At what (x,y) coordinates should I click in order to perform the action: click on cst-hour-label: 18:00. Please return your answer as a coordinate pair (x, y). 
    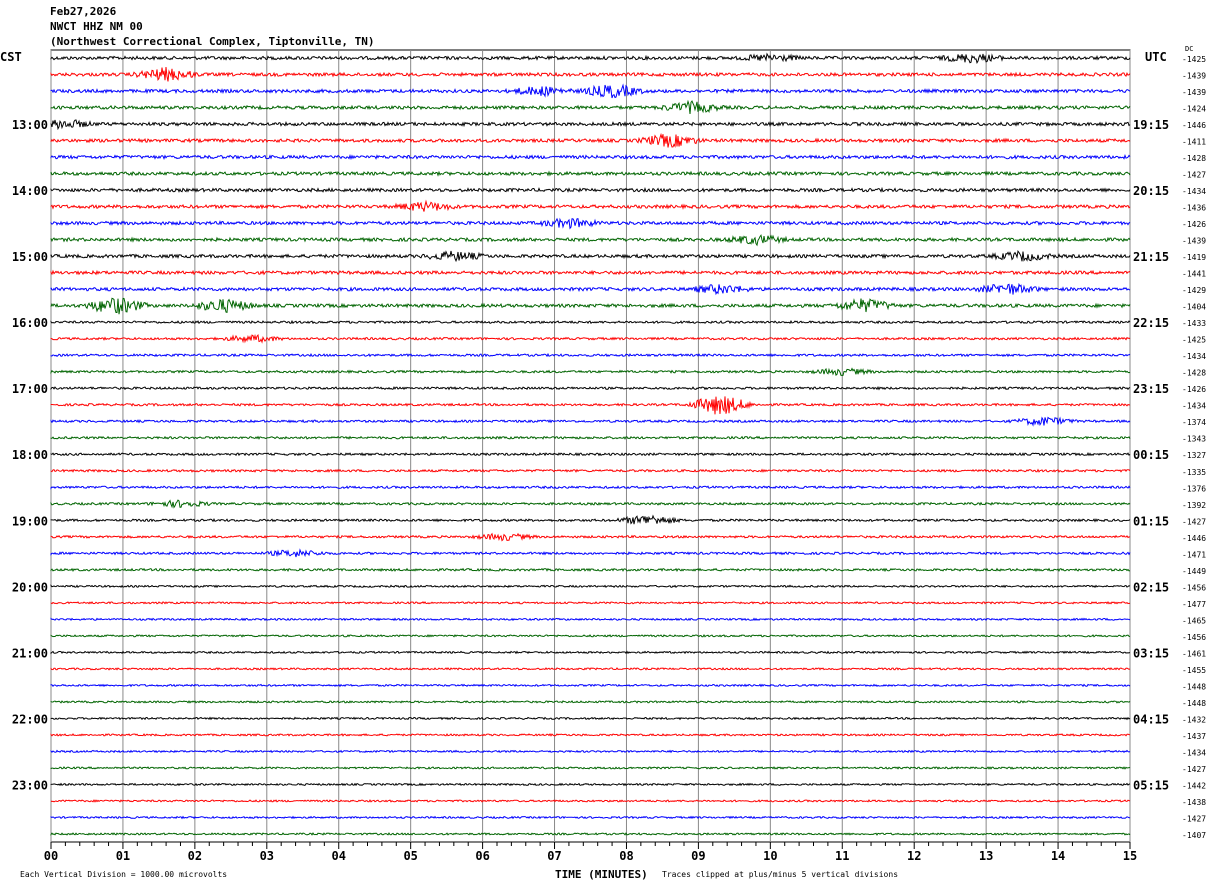
    Looking at the image, I should click on (30, 455).